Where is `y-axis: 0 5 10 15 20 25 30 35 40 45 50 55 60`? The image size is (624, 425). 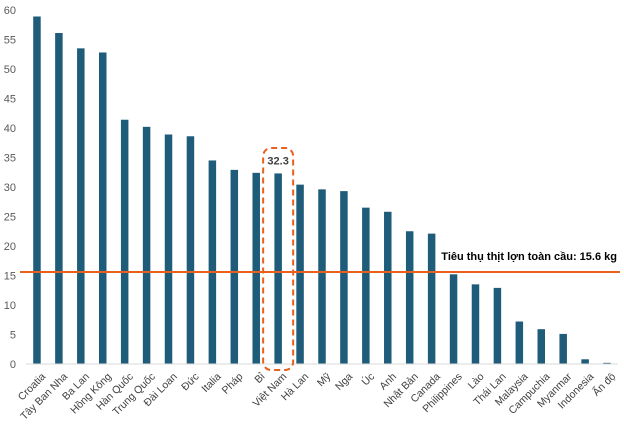
y-axis: 0 5 10 15 20 25 30 35 40 45 50 55 60 is located at coordinates (10, 188).